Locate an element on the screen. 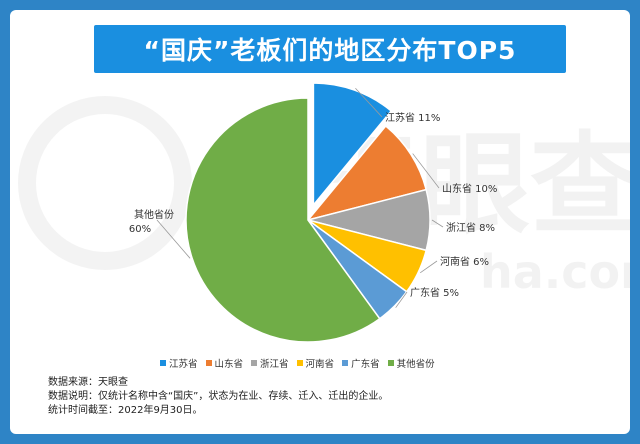 The height and width of the screenshot is (444, 640). legend-item: 山东省 is located at coordinates (224, 363).